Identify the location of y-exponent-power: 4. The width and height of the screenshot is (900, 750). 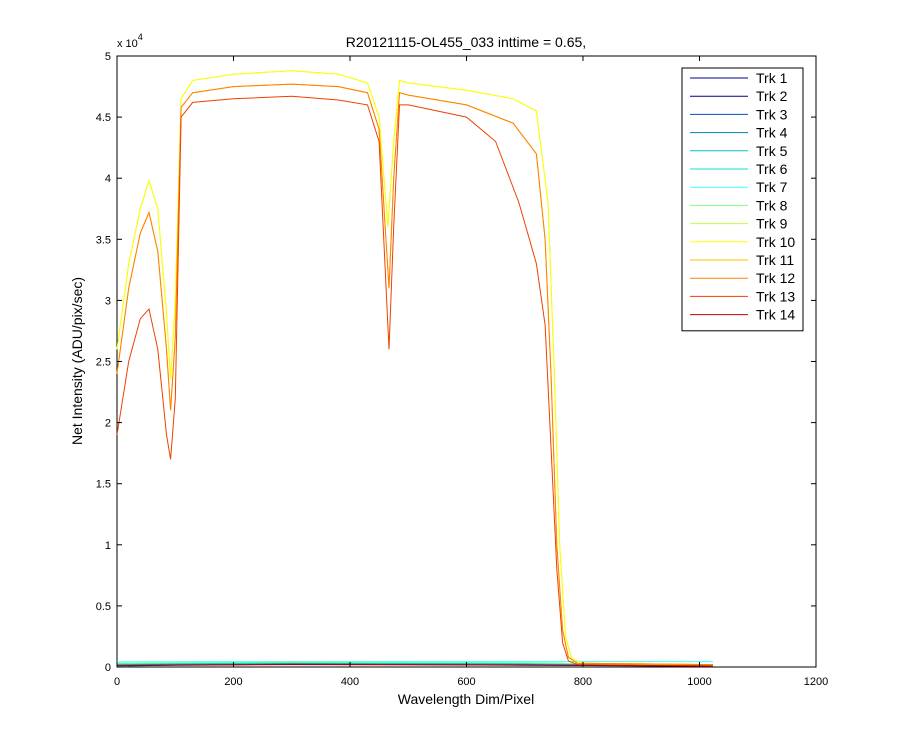
(140, 37).